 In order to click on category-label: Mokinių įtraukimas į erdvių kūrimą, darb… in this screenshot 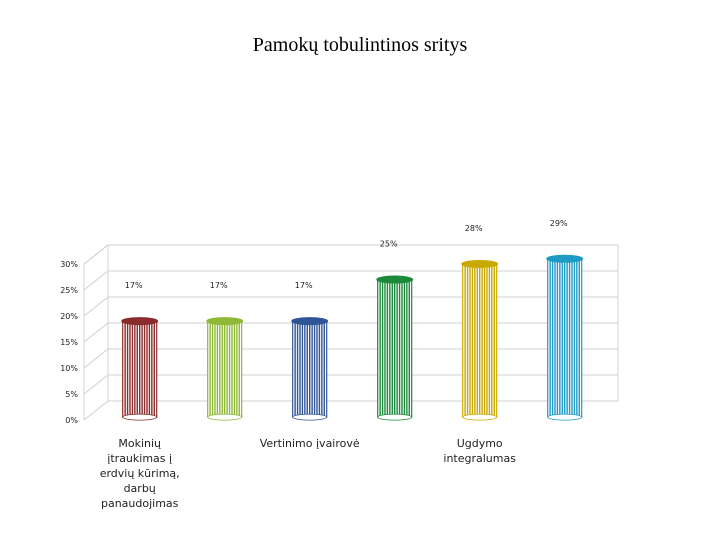, I will do `click(139, 473)`.